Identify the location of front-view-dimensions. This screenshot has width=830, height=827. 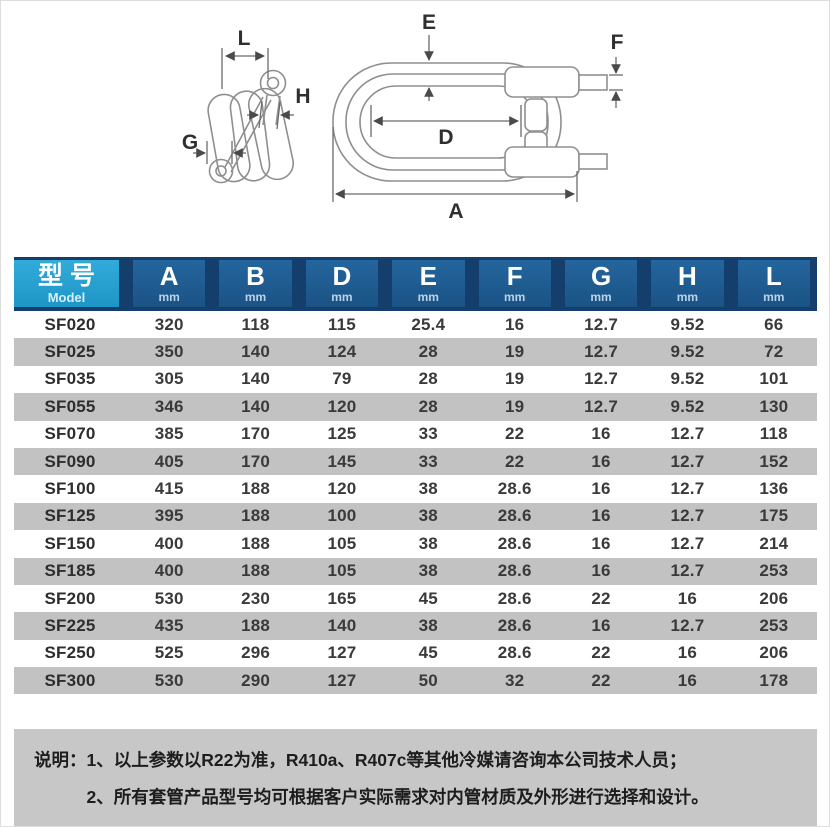
(477, 118).